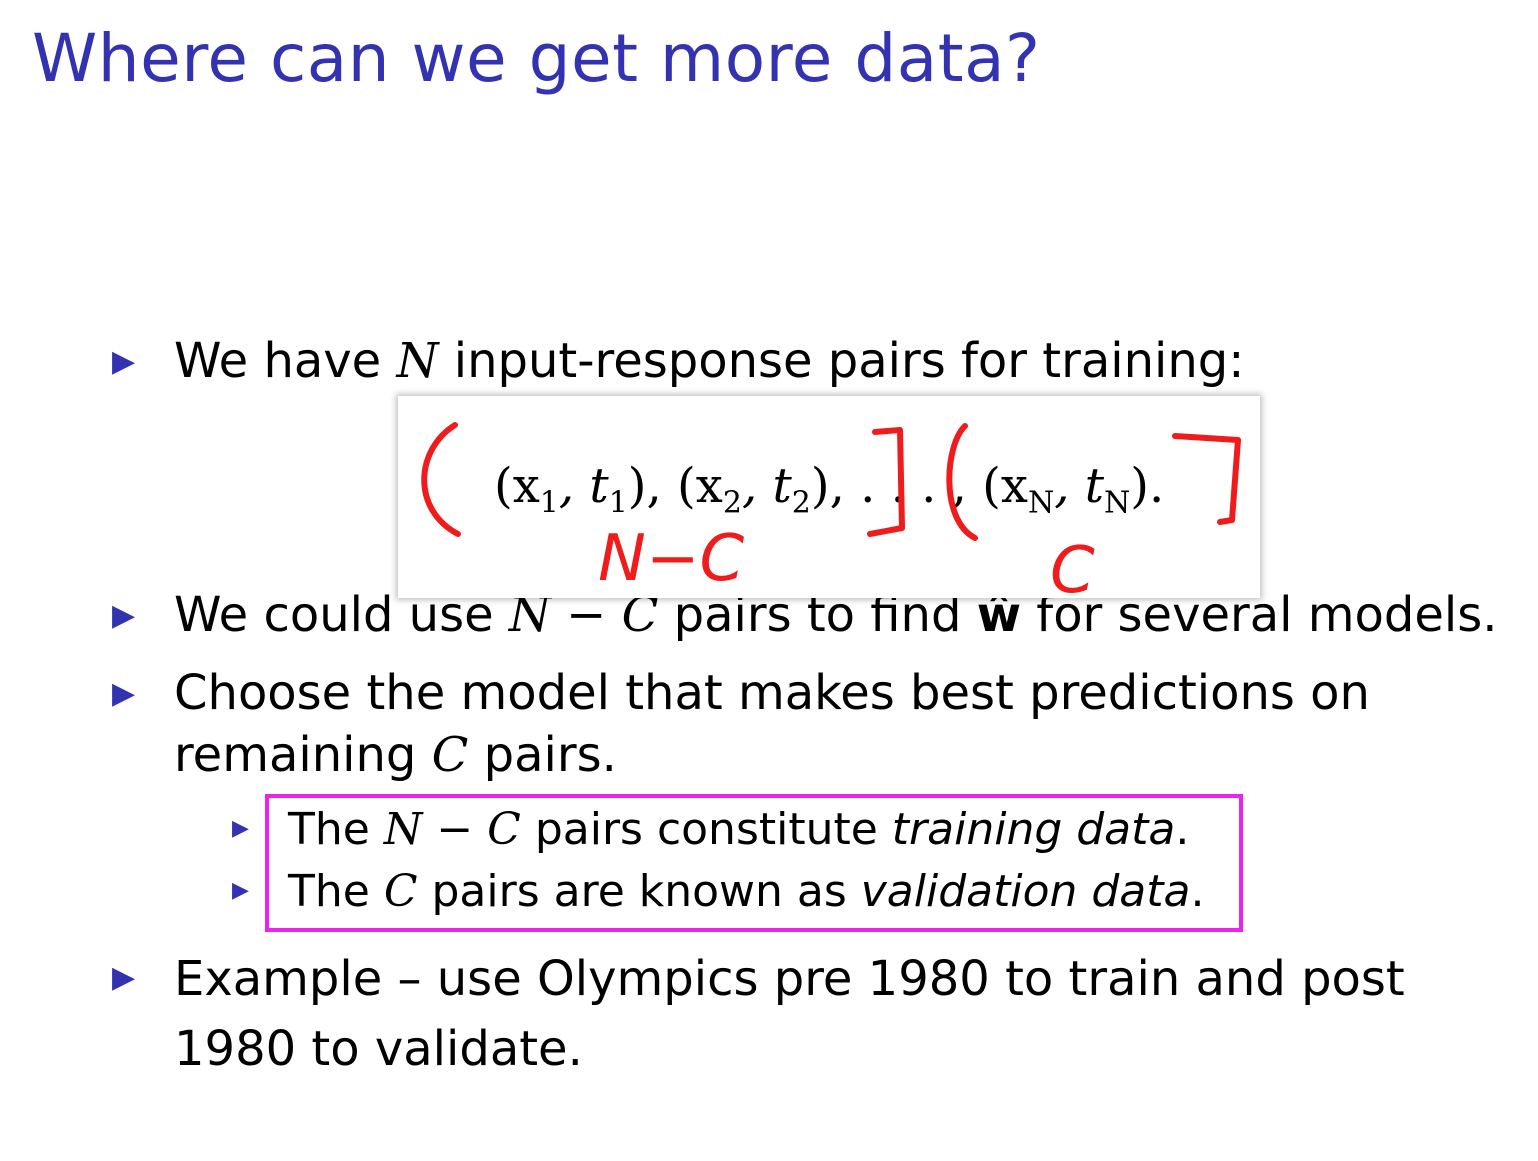  I want to click on equation-box, so click(829, 497).